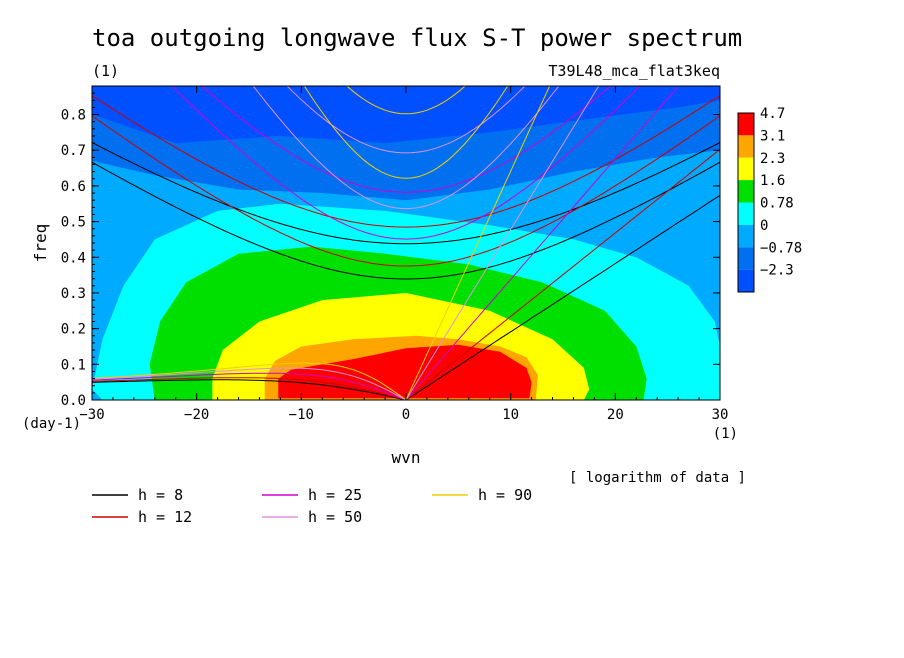 The width and height of the screenshot is (904, 658). Describe the element at coordinates (772, 159) in the screenshot. I see `colorbar-label: 2.3` at that location.